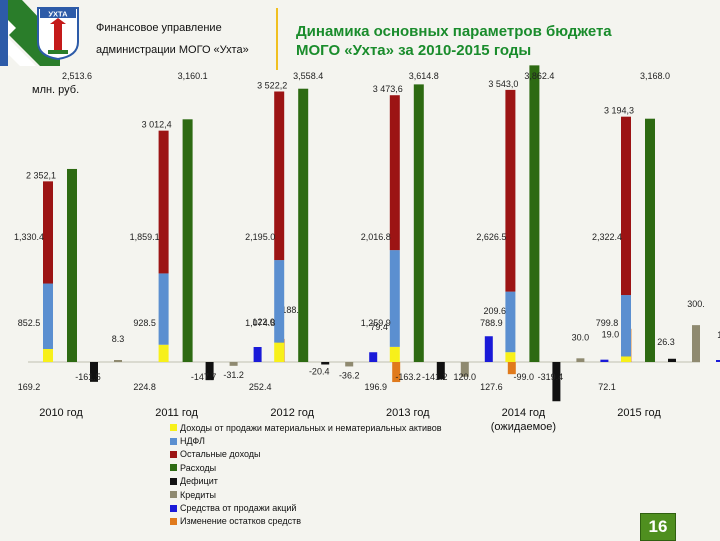 The height and width of the screenshot is (541, 720). What do you see at coordinates (465, 377) in the screenshot?
I see `financing-label: 120.0` at bounding box center [465, 377].